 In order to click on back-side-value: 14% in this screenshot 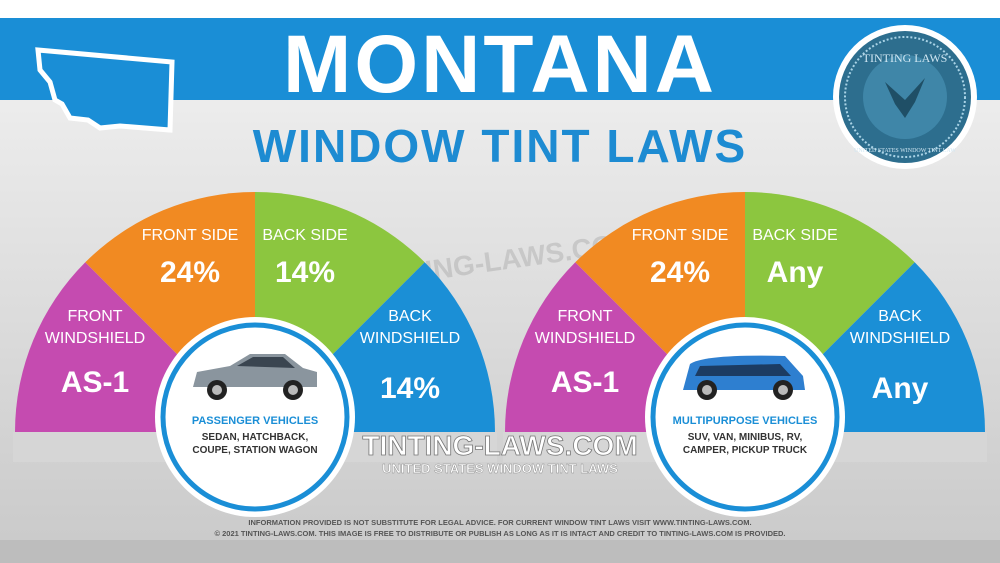, I will do `click(305, 272)`.